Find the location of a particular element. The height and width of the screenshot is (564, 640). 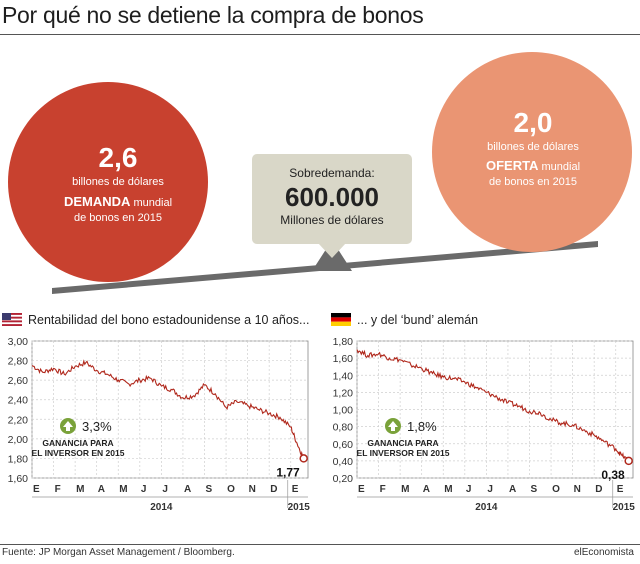

y-tick-label: 3,00 is located at coordinates (18, 342).